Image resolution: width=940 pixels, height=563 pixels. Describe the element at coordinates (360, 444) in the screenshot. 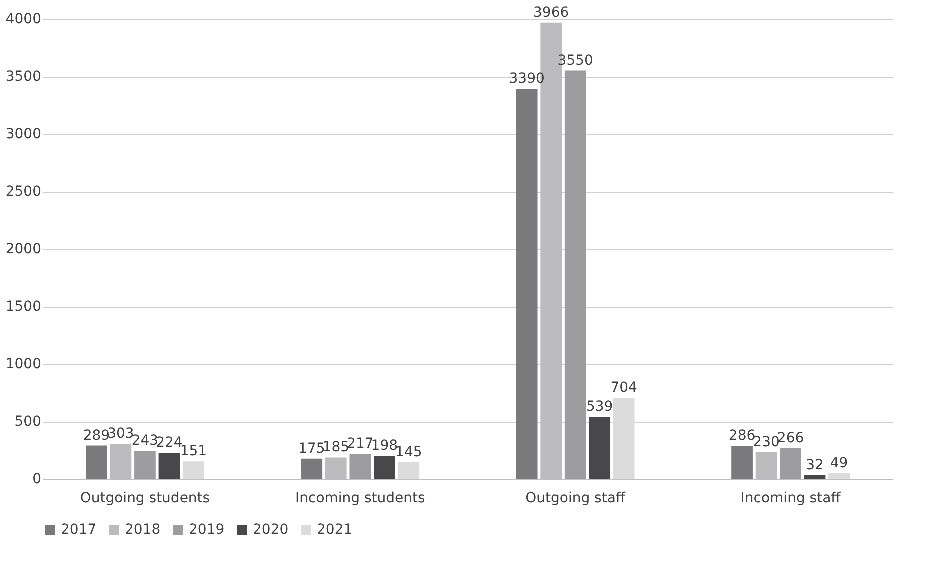

I see `data-label: 217` at that location.